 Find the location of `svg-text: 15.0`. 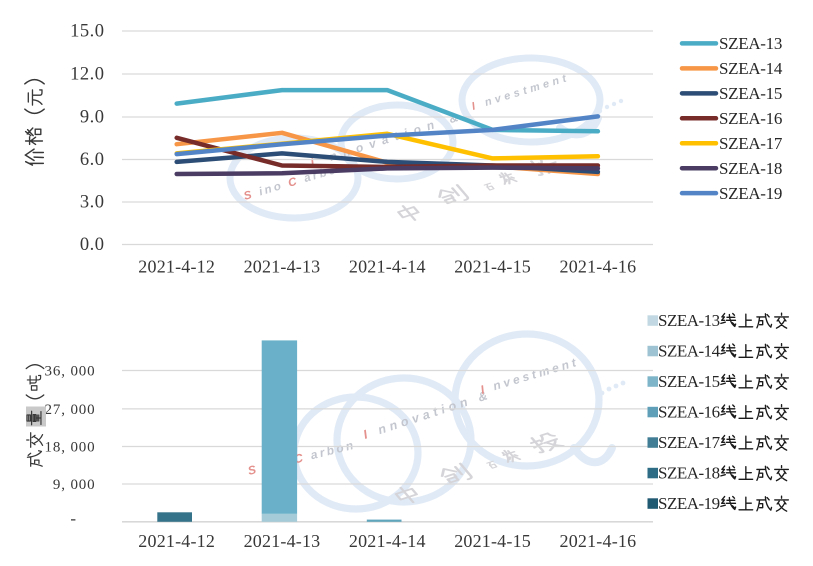

svg-text: 15.0 is located at coordinates (87, 32).